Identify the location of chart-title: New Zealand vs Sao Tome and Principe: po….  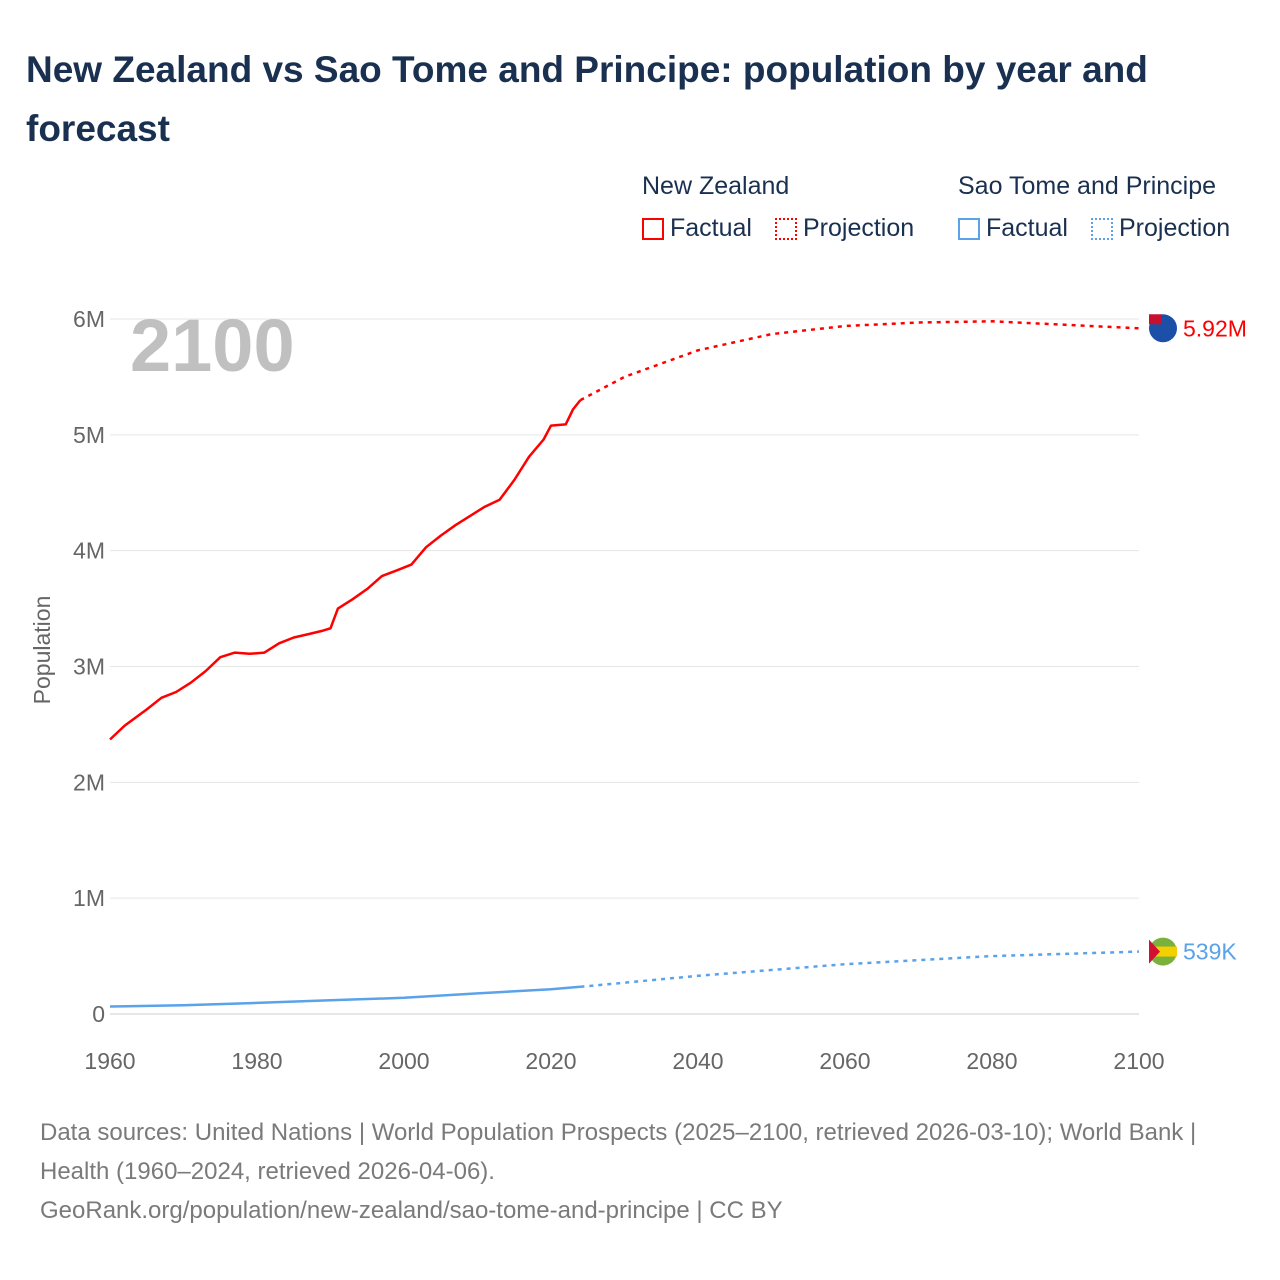
(587, 99).